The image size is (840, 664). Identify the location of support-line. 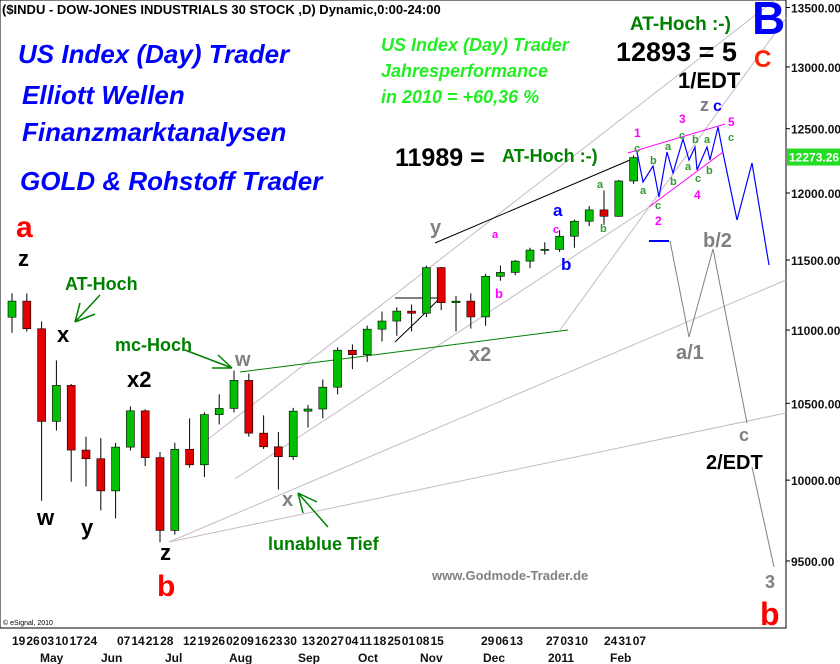
(404, 351).